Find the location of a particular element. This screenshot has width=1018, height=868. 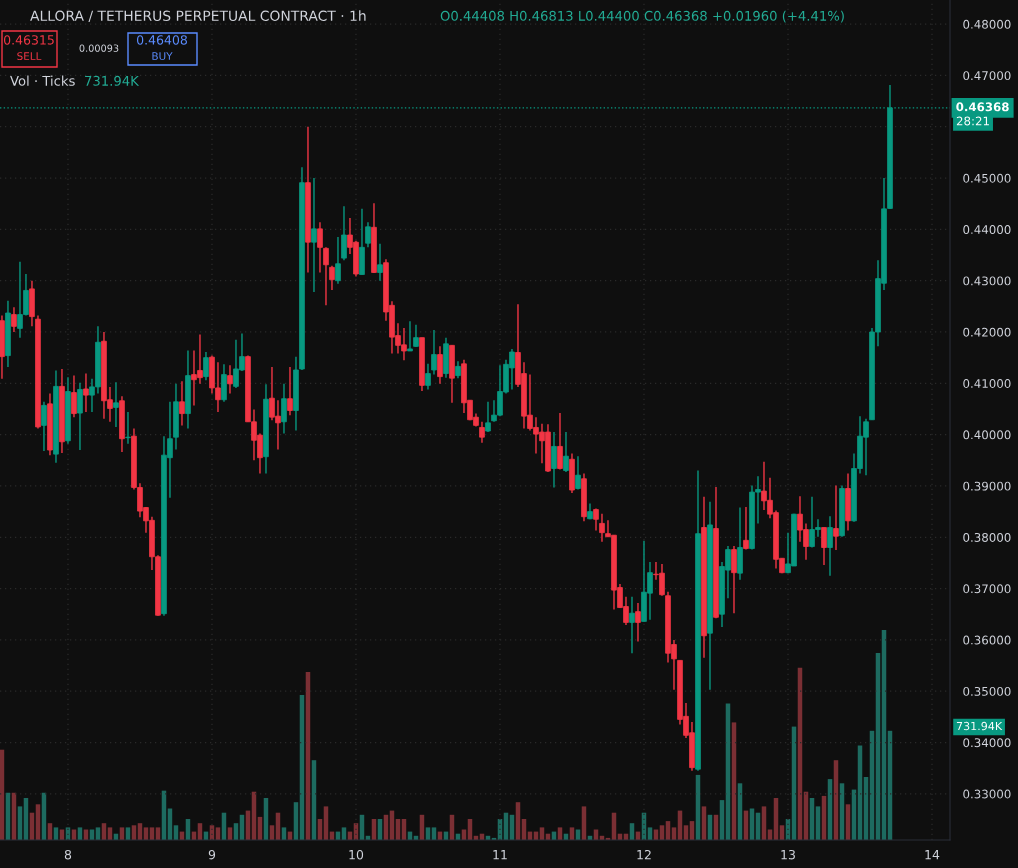

y-tick-label: 0.35000 is located at coordinates (987, 691).